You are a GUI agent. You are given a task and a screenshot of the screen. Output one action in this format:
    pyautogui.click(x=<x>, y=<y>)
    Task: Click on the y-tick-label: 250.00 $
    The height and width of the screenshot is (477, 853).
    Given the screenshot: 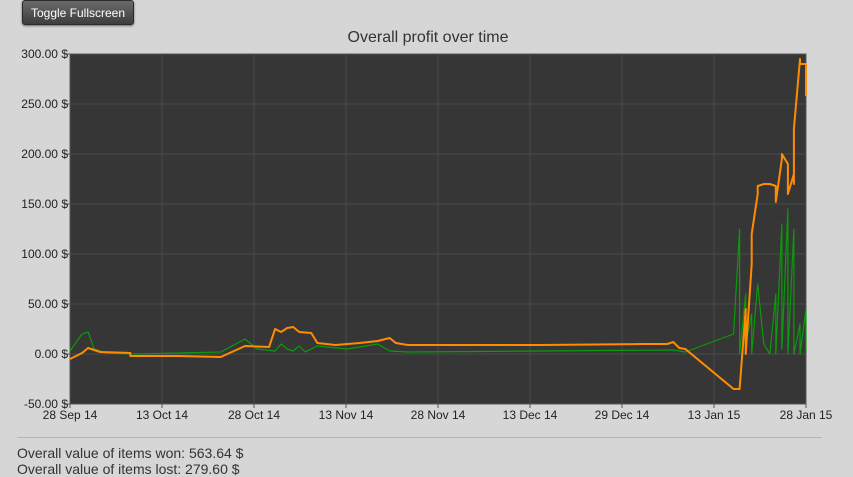 What is the action you would take?
    pyautogui.click(x=44, y=104)
    